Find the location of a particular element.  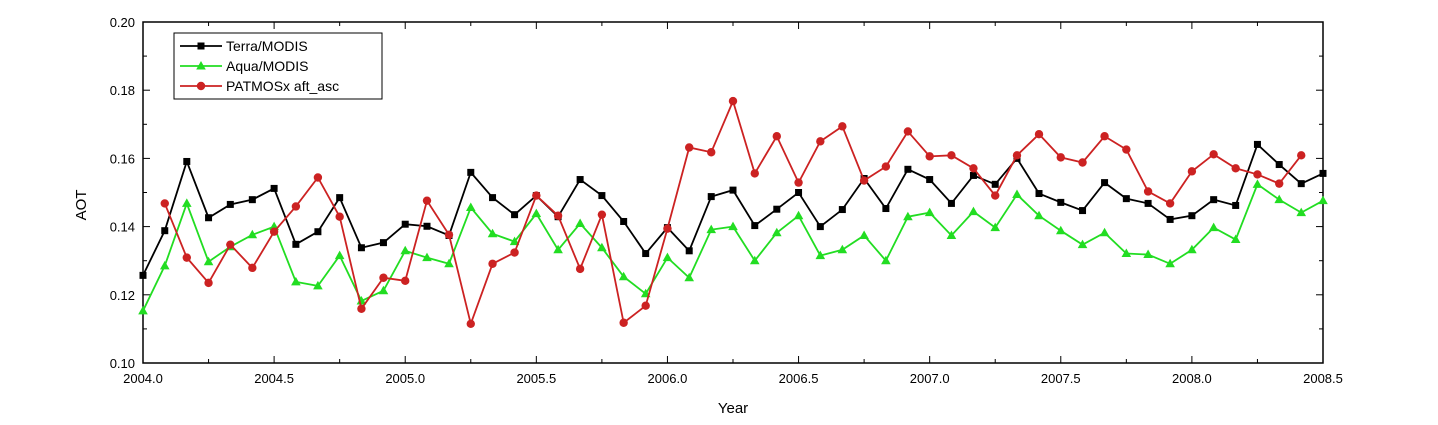

x-tick-label: 2007.0 is located at coordinates (930, 378).